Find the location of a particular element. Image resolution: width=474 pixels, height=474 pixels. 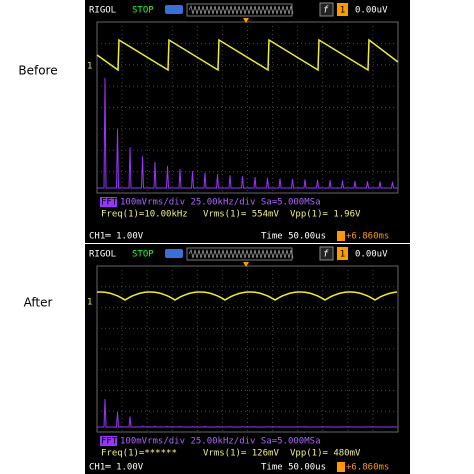

screen-label: After is located at coordinates (38, 303).